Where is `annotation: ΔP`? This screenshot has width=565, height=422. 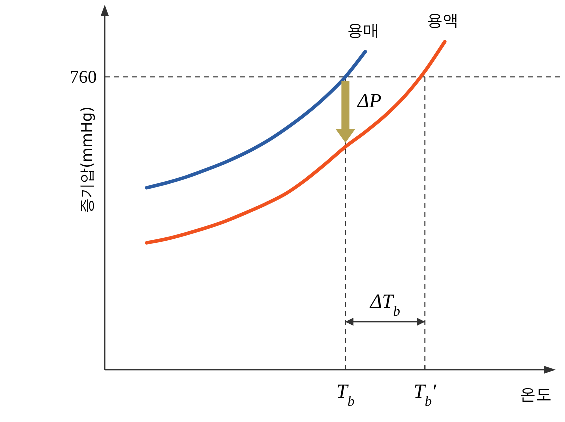 annotation: ΔP is located at coordinates (369, 101).